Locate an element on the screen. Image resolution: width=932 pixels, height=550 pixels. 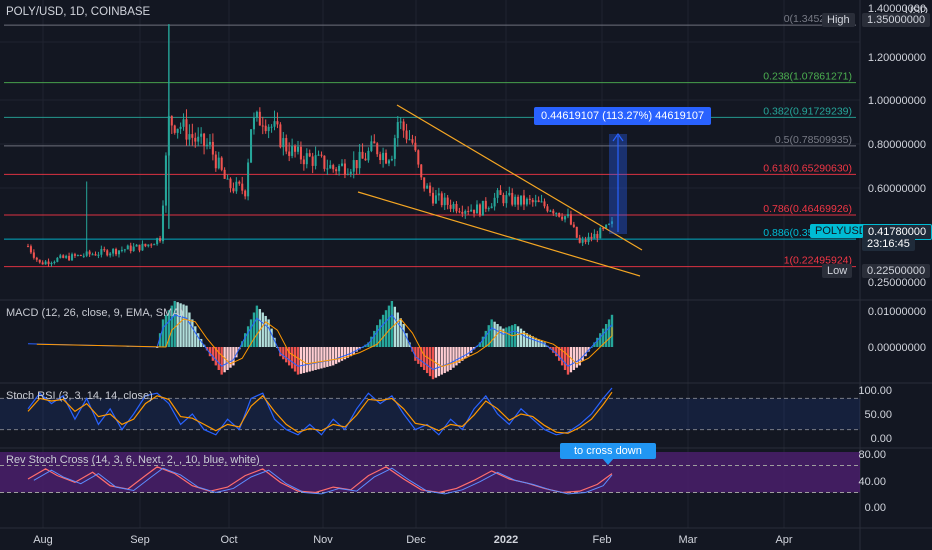
trend-lines is located at coordinates (500, 190).